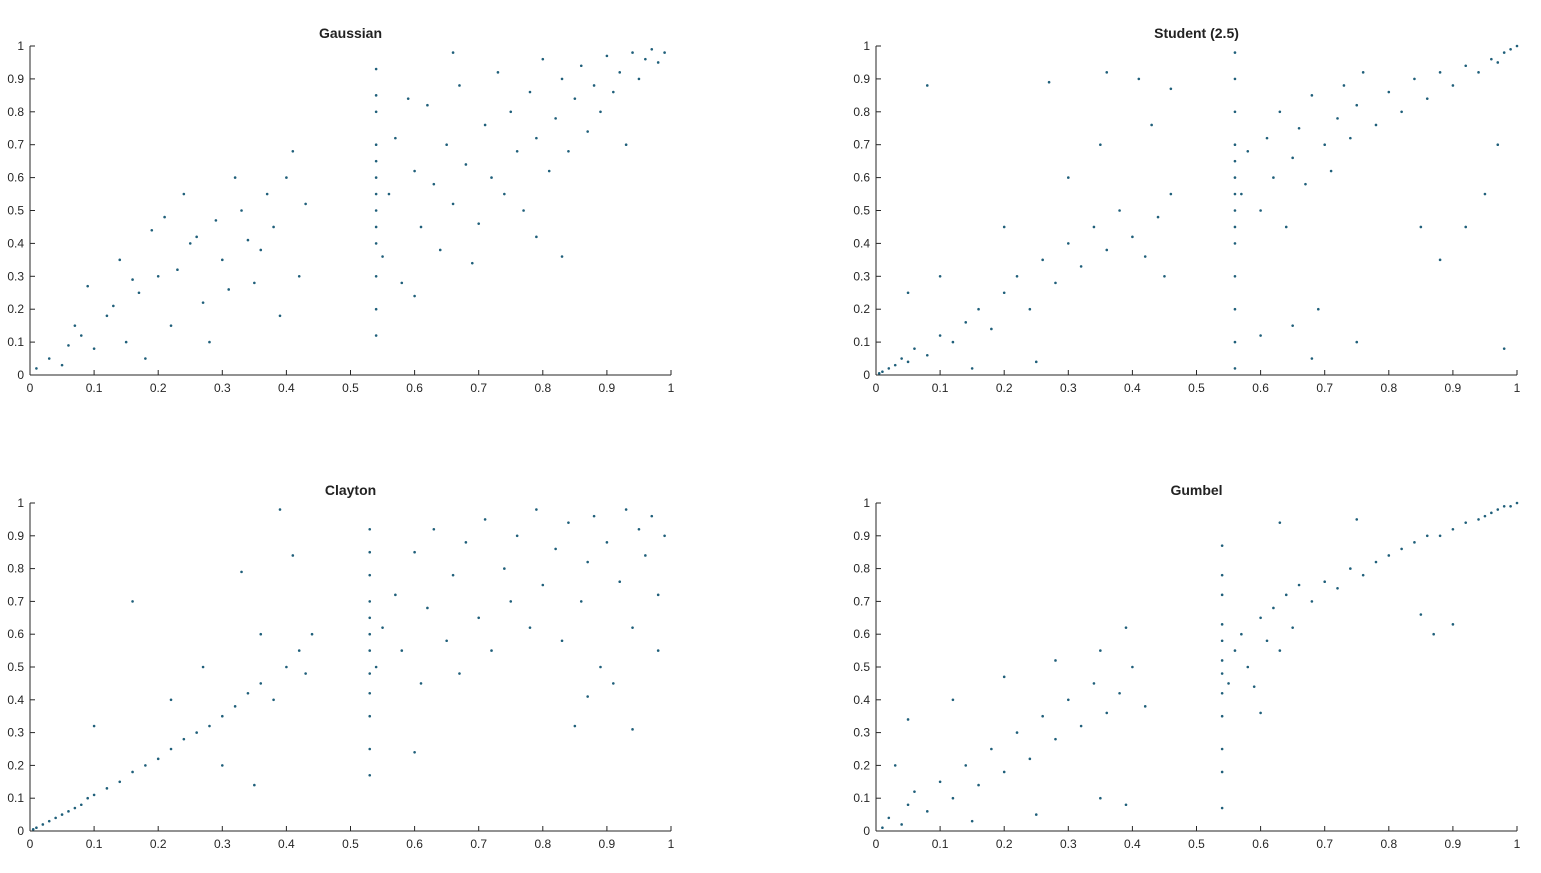 This screenshot has height=873, width=1541. Describe the element at coordinates (866, 503) in the screenshot. I see `y-tick-label: 1` at that location.